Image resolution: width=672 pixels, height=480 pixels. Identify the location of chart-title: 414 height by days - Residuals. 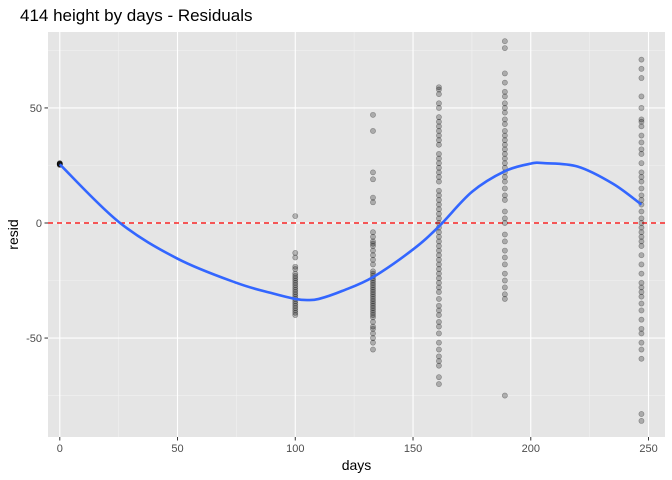
(136, 15).